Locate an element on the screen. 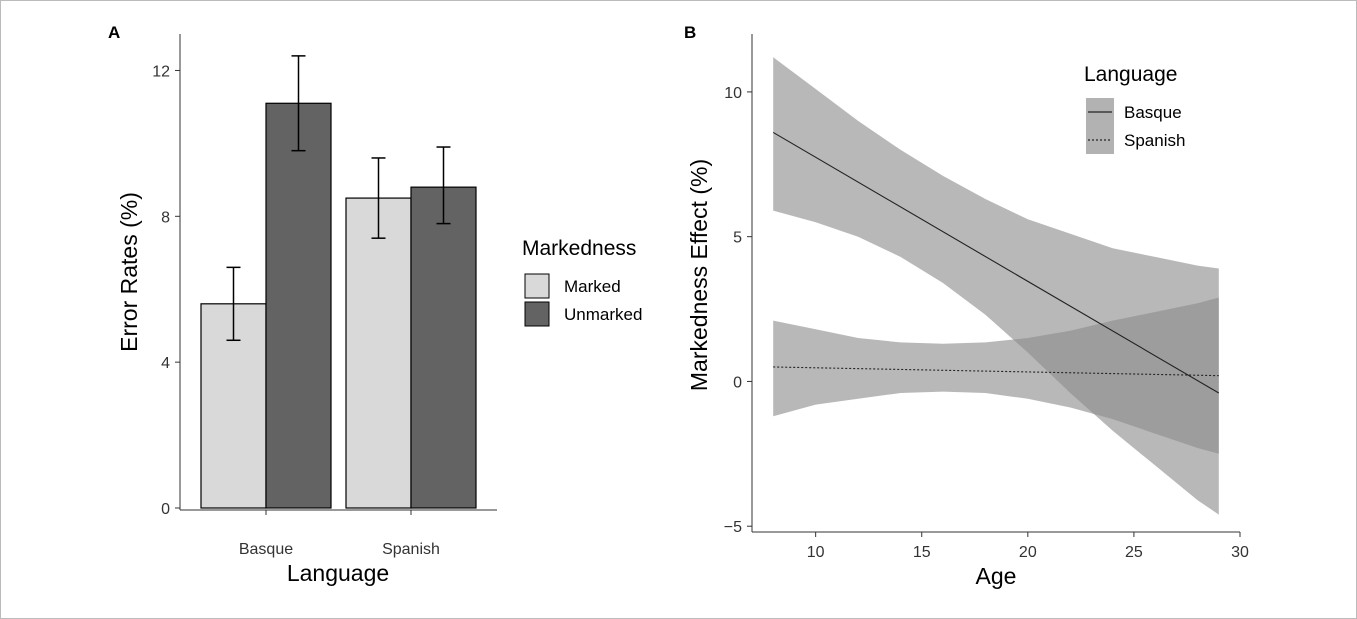  x-tick-label-spanish: Spanish is located at coordinates (411, 549).